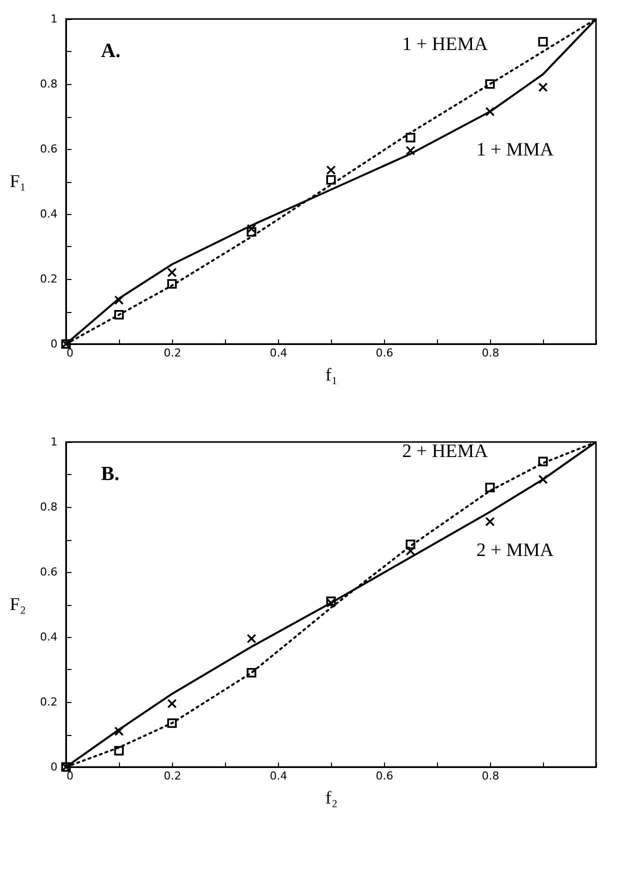  I want to click on y-axis-title: F₁, so click(18, 181).